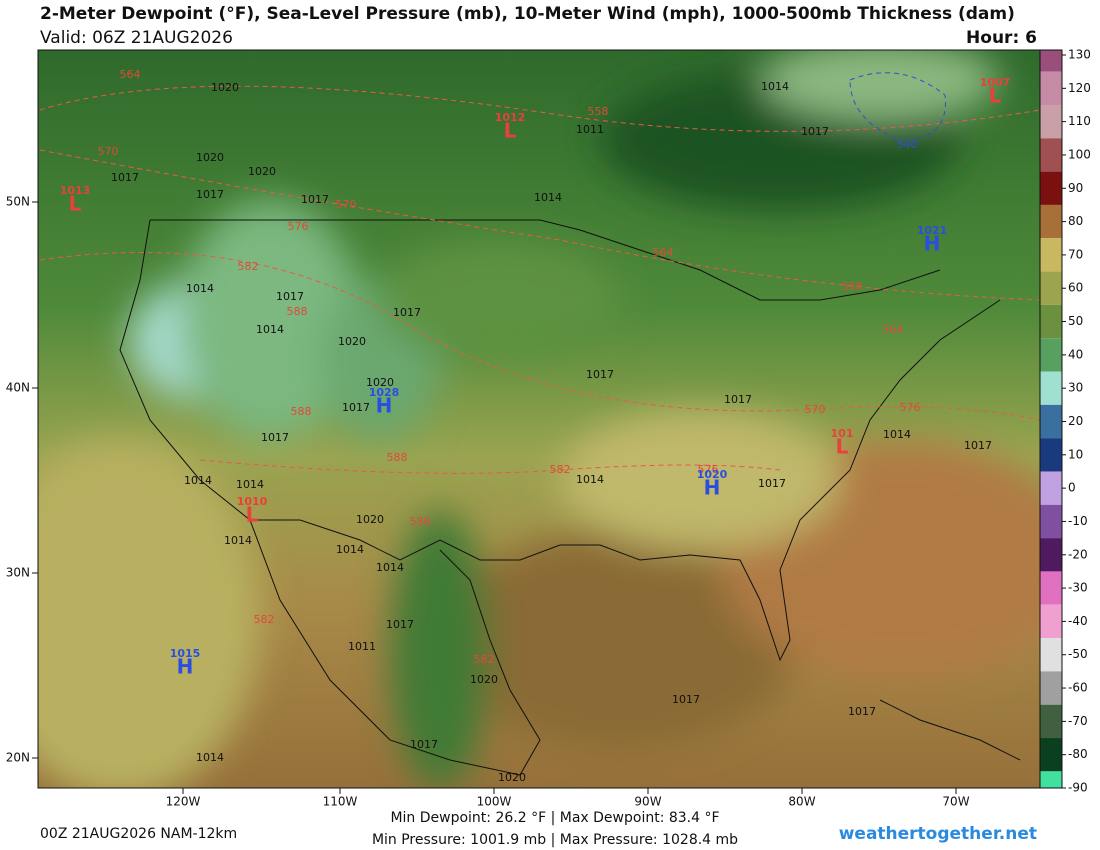 This screenshot has width=1100, height=850. Describe the element at coordinates (138, 834) in the screenshot. I see `model-run: 00Z 21AUG2026 NAM-12km` at that location.